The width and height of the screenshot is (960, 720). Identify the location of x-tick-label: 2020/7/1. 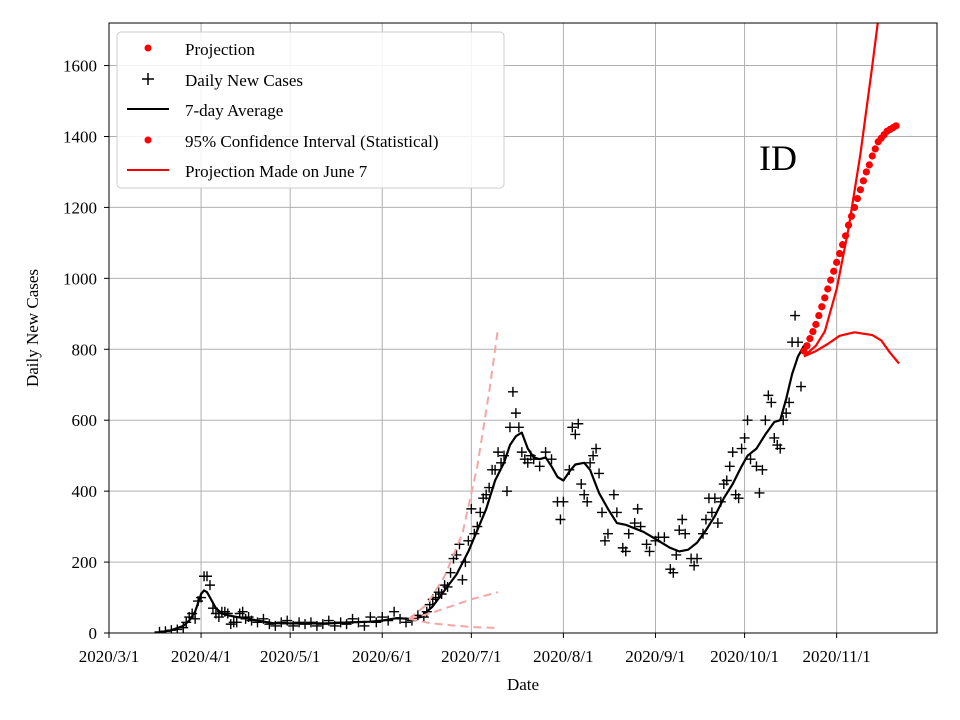
(471, 656).